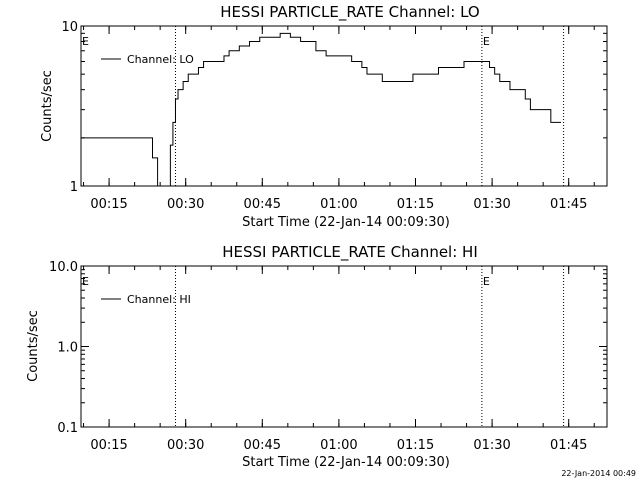 This screenshot has width=640, height=480. I want to click on panel-hi-x-tick-label: 01:00, so click(338, 445).